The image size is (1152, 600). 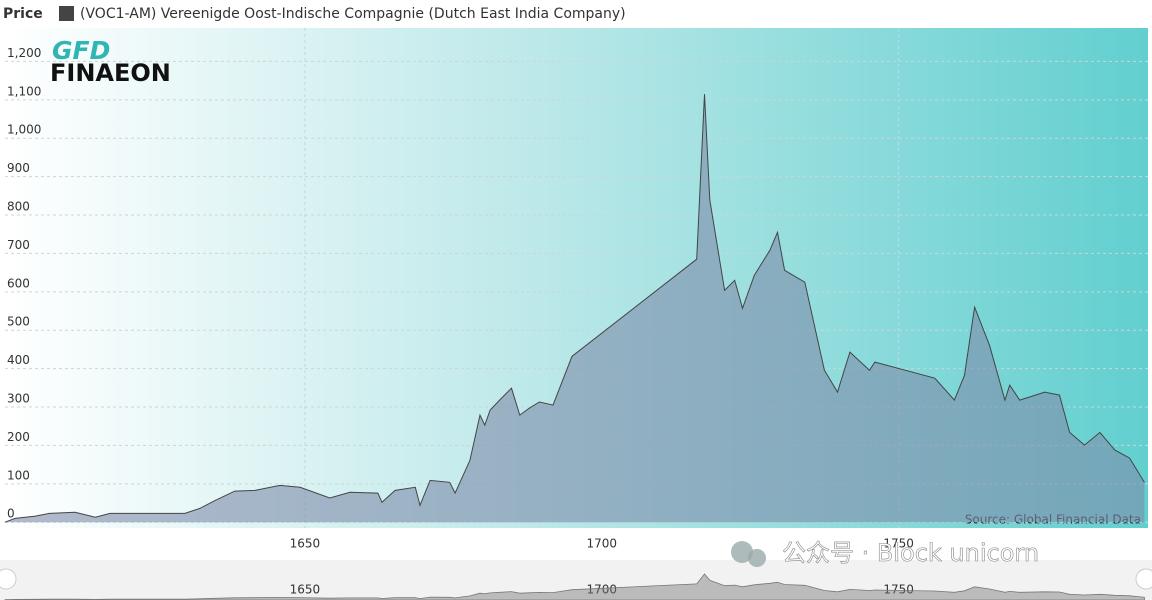 What do you see at coordinates (81, 50) in the screenshot?
I see `logo-top: GFD` at bounding box center [81, 50].